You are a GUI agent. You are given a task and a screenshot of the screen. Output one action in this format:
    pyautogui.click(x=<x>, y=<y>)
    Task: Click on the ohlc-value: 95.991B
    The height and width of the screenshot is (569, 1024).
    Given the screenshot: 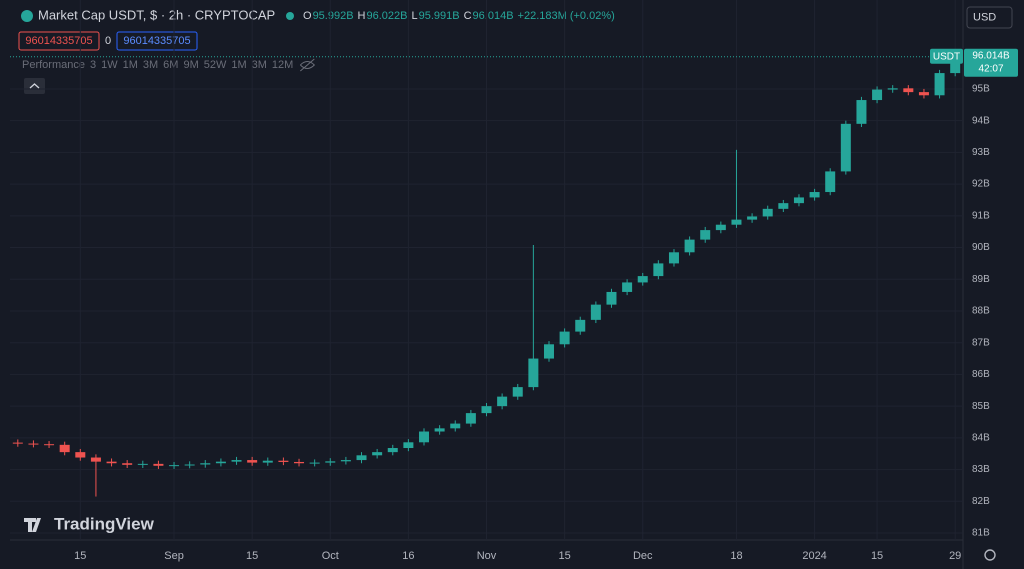 What is the action you would take?
    pyautogui.click(x=439, y=16)
    